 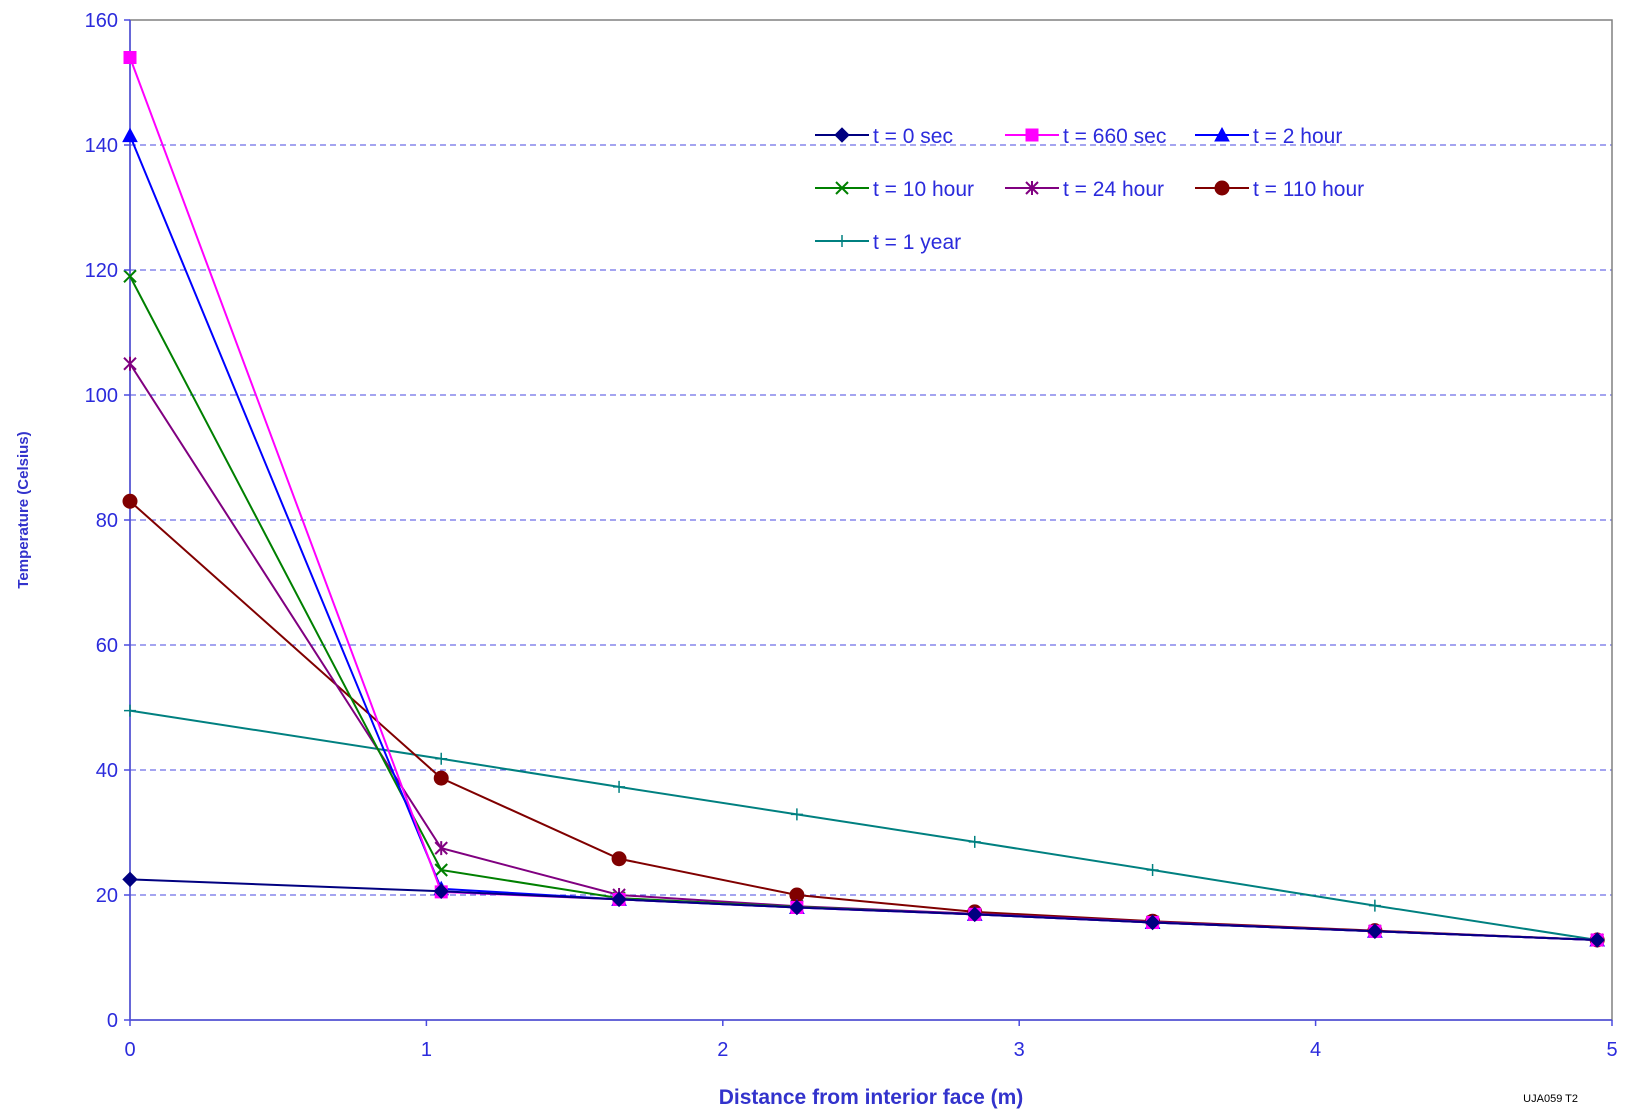 What do you see at coordinates (722, 1050) in the screenshot?
I see `x-tick-label-2: 2` at bounding box center [722, 1050].